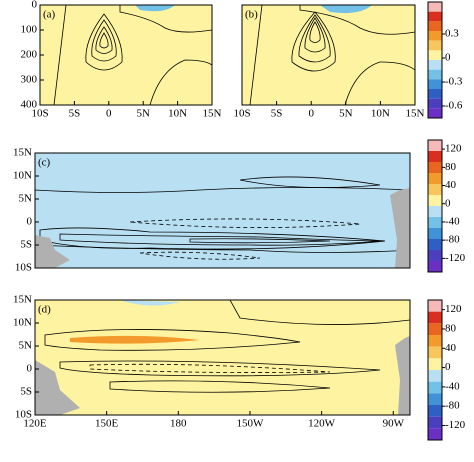 The width and height of the screenshot is (474, 462). What do you see at coordinates (126, 55) in the screenshot?
I see `field-a` at bounding box center [126, 55].